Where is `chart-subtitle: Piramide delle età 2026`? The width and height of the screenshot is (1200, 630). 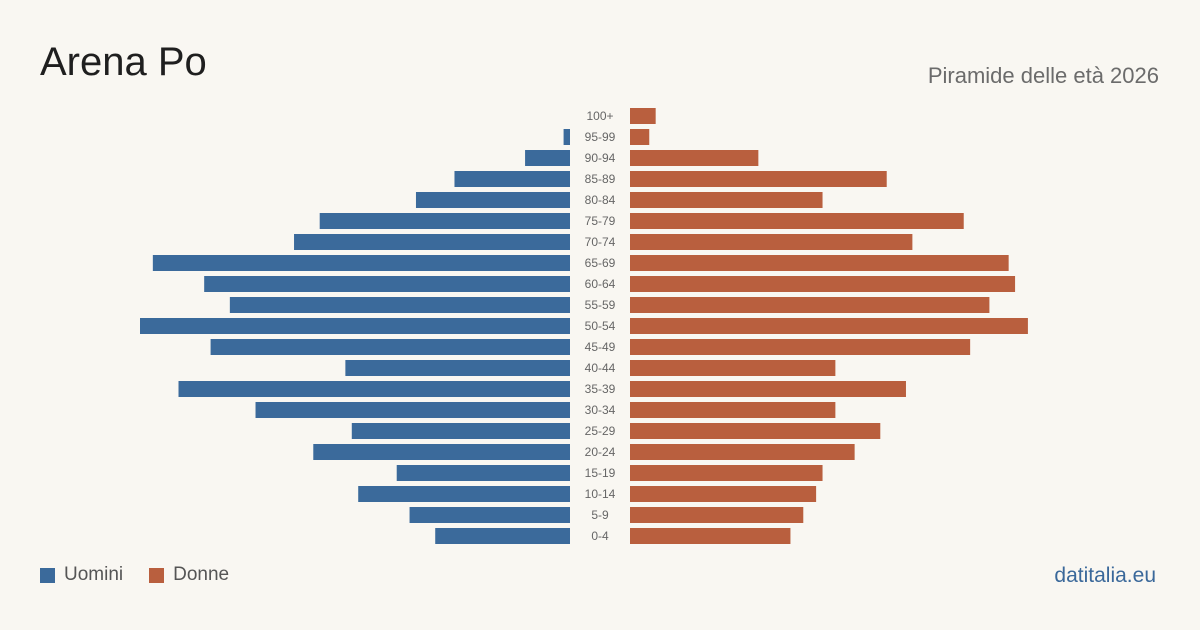 chart-subtitle: Piramide delle età 2026 is located at coordinates (1043, 75).